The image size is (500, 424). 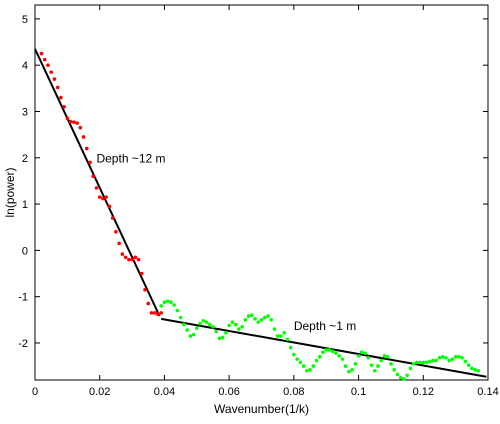 What do you see at coordinates (25, 112) in the screenshot?
I see `y-tick-label: 3` at bounding box center [25, 112].